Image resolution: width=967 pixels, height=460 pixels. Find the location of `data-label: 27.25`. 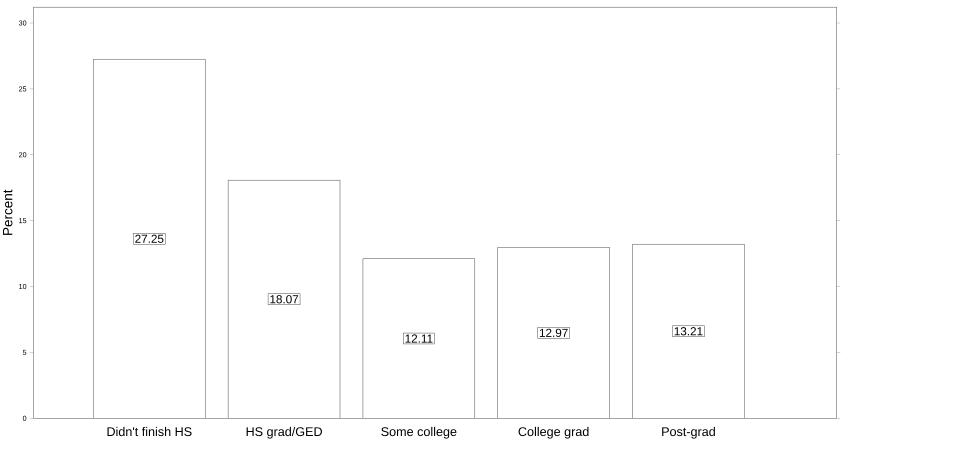

data-label: 27.25 is located at coordinates (149, 239).